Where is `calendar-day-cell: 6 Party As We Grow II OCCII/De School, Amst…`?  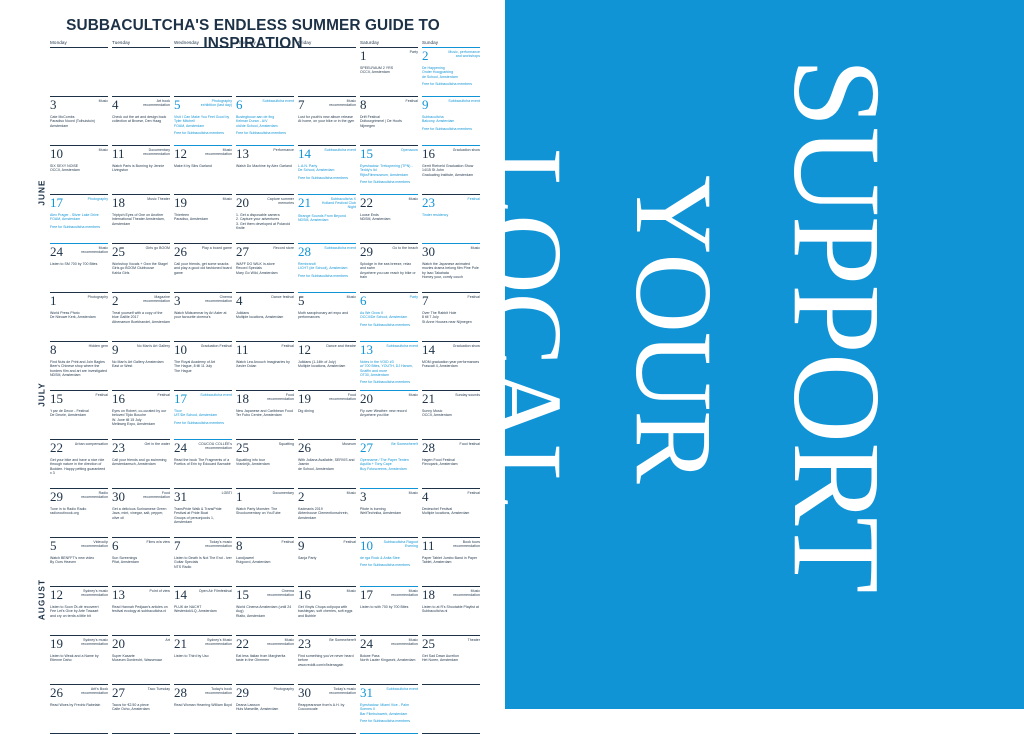
calendar-day-cell: 6 Party As We Grow II OCCII/De School, Amst… is located at coordinates (389, 317).